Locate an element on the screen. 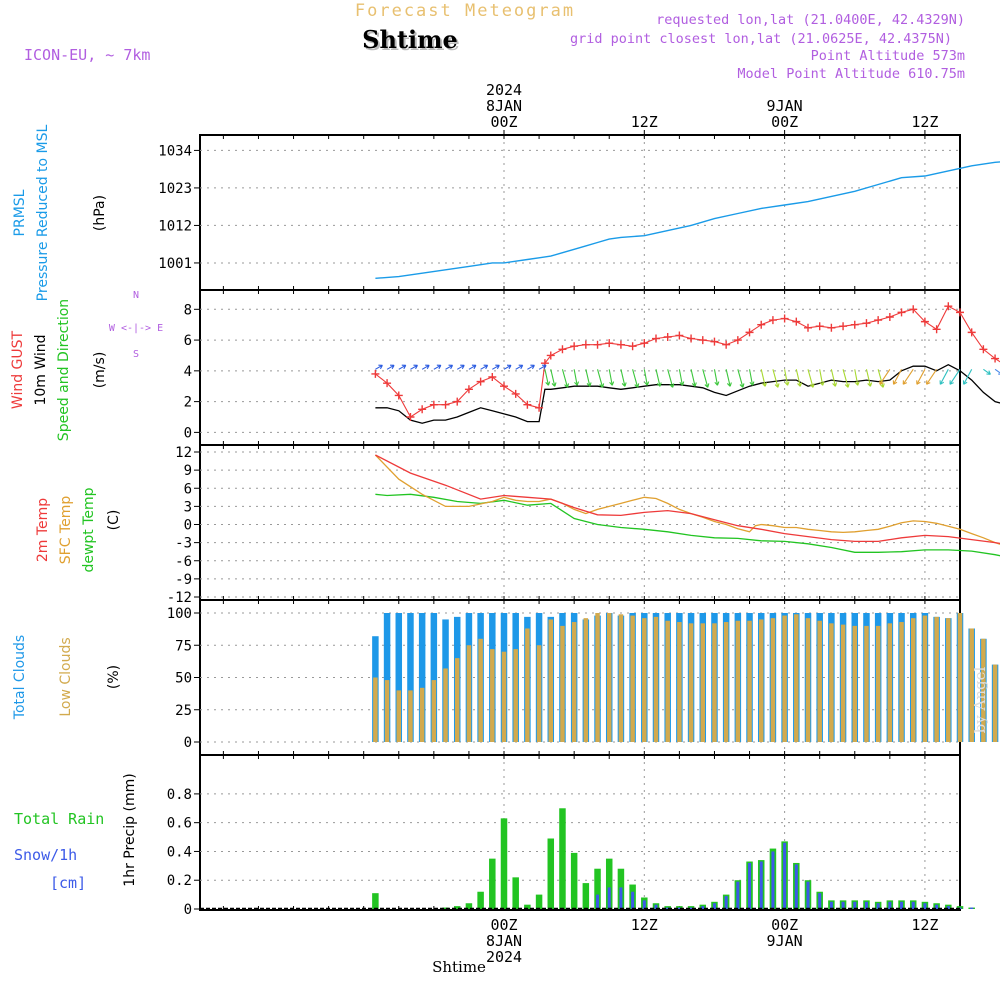  snow-unit-label: [cm] is located at coordinates (68, 883).